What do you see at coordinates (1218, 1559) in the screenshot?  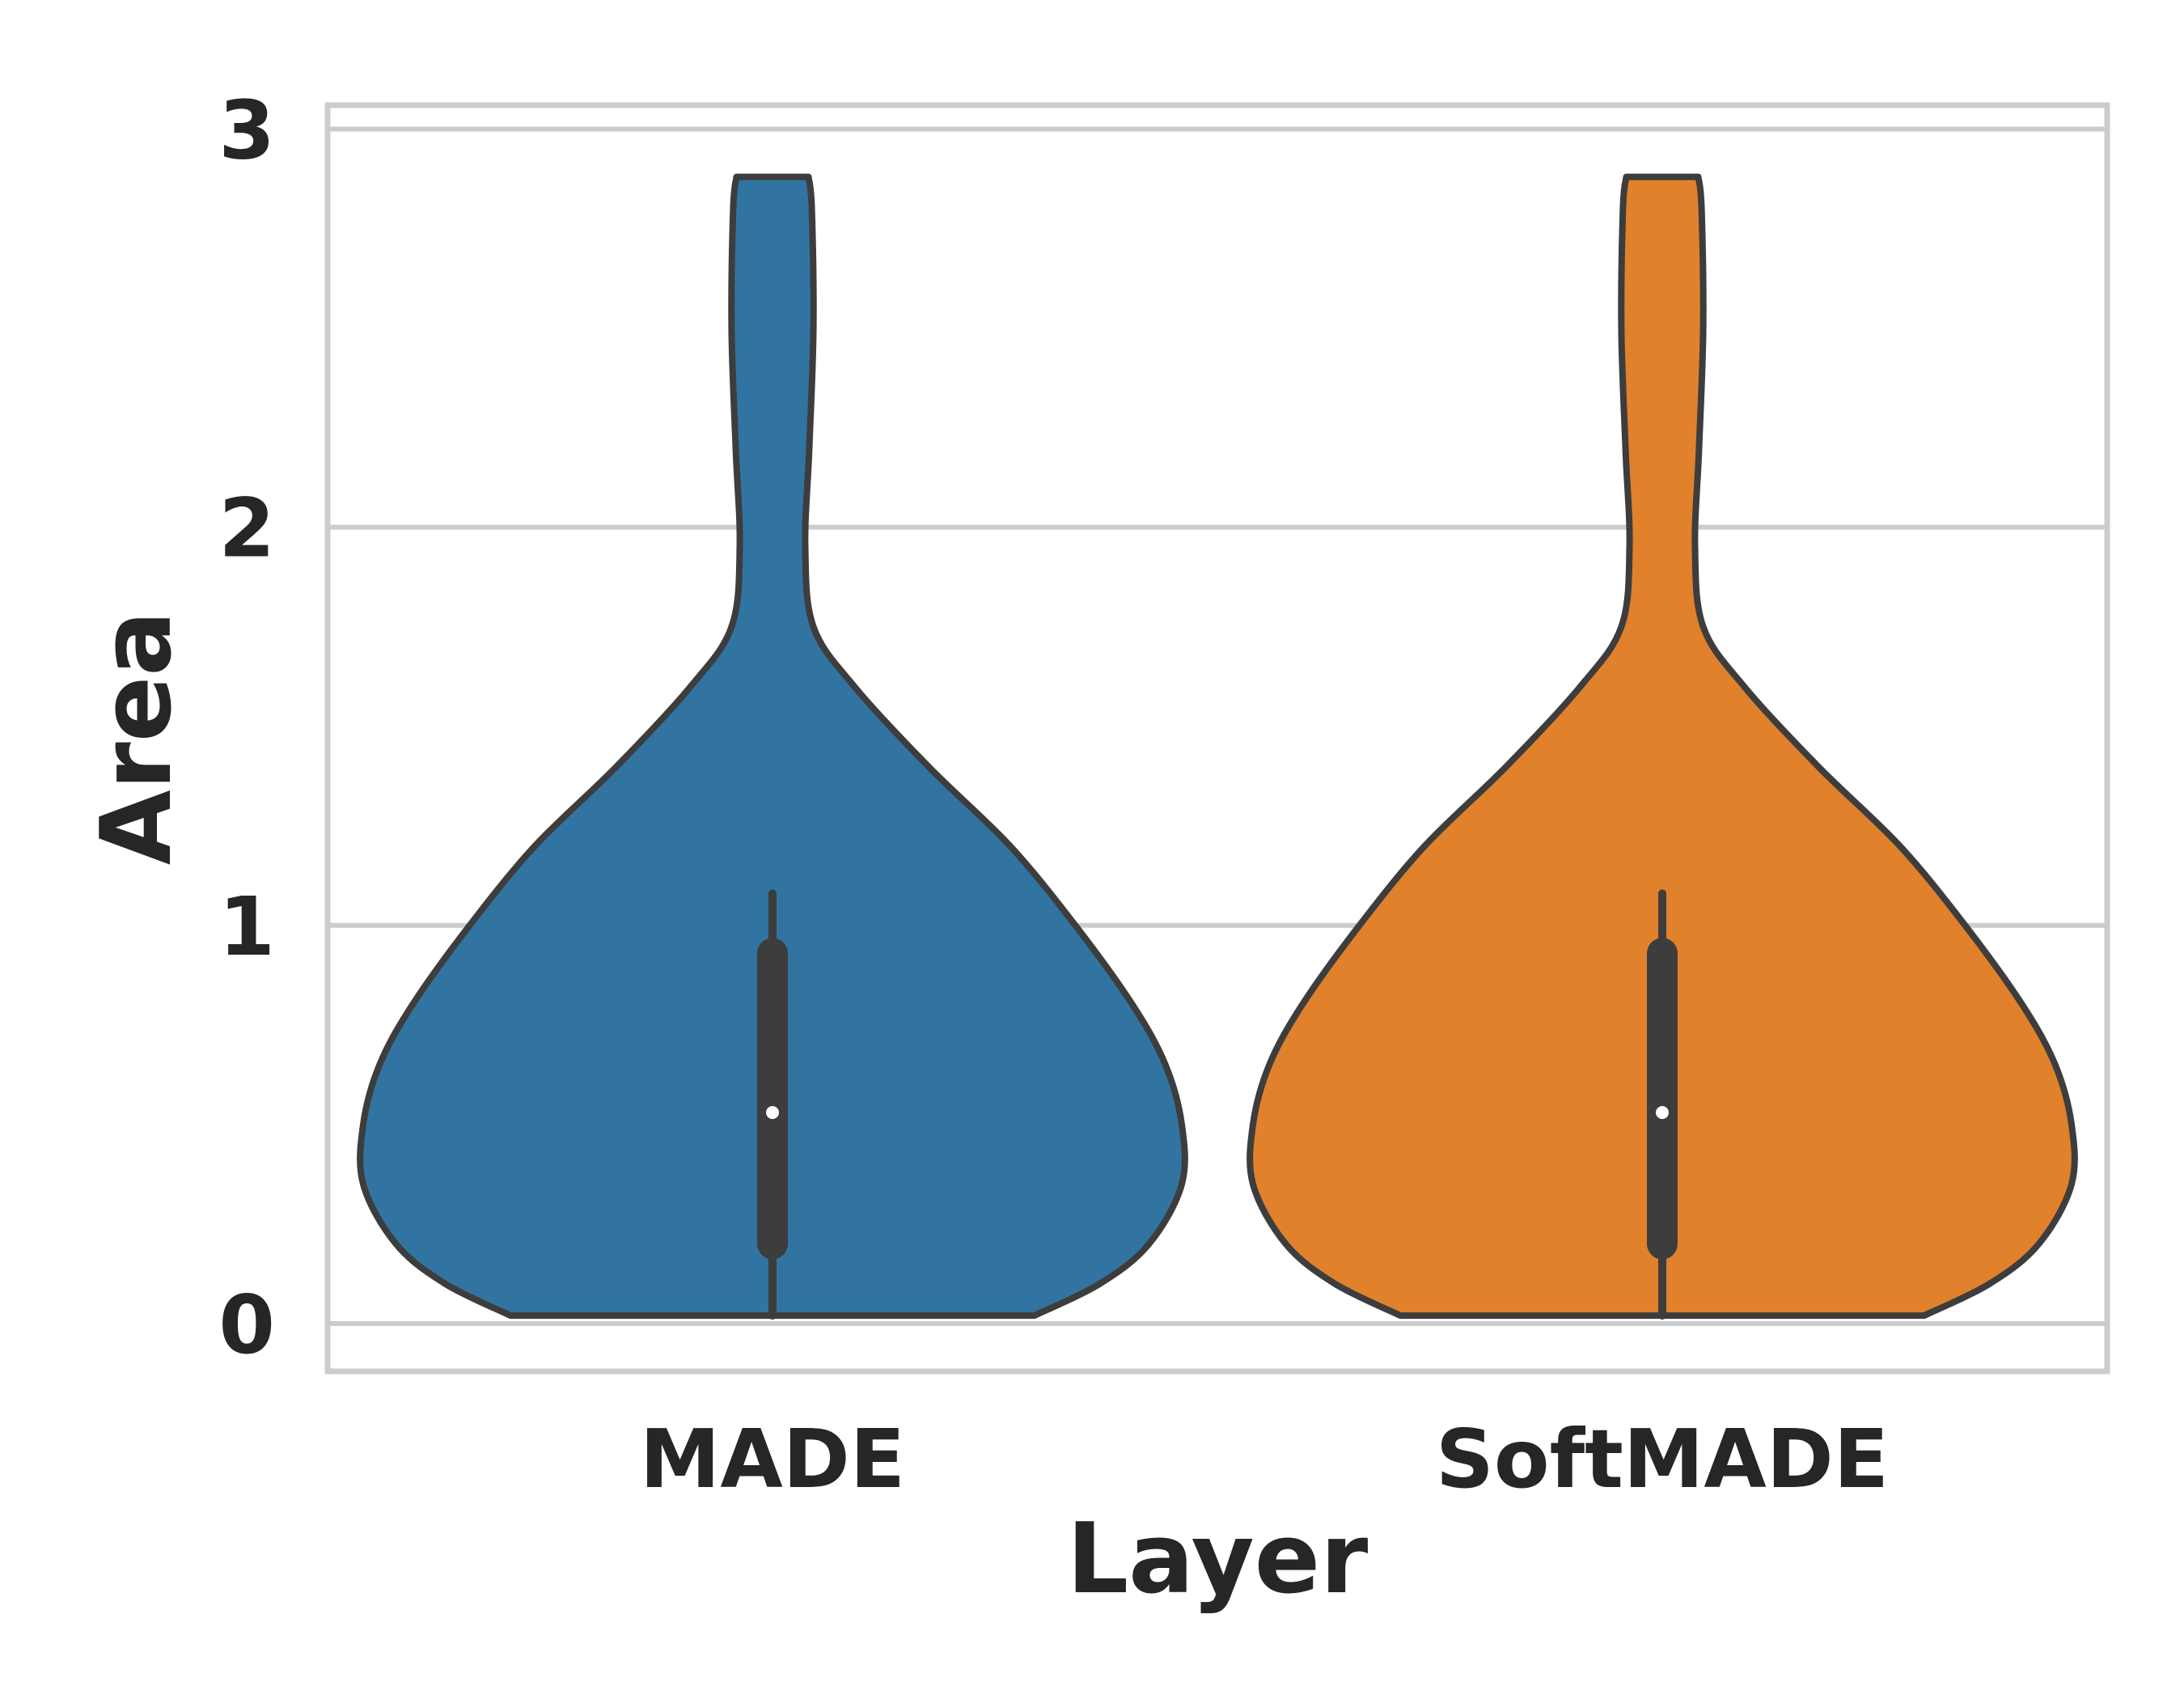 I see `x-axis-label: Layer` at bounding box center [1218, 1559].